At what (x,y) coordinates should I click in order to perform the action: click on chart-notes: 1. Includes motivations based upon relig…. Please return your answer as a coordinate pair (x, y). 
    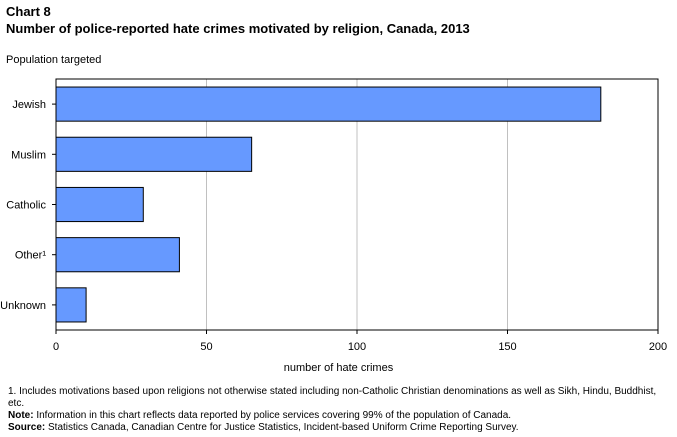
    Looking at the image, I should click on (340, 410).